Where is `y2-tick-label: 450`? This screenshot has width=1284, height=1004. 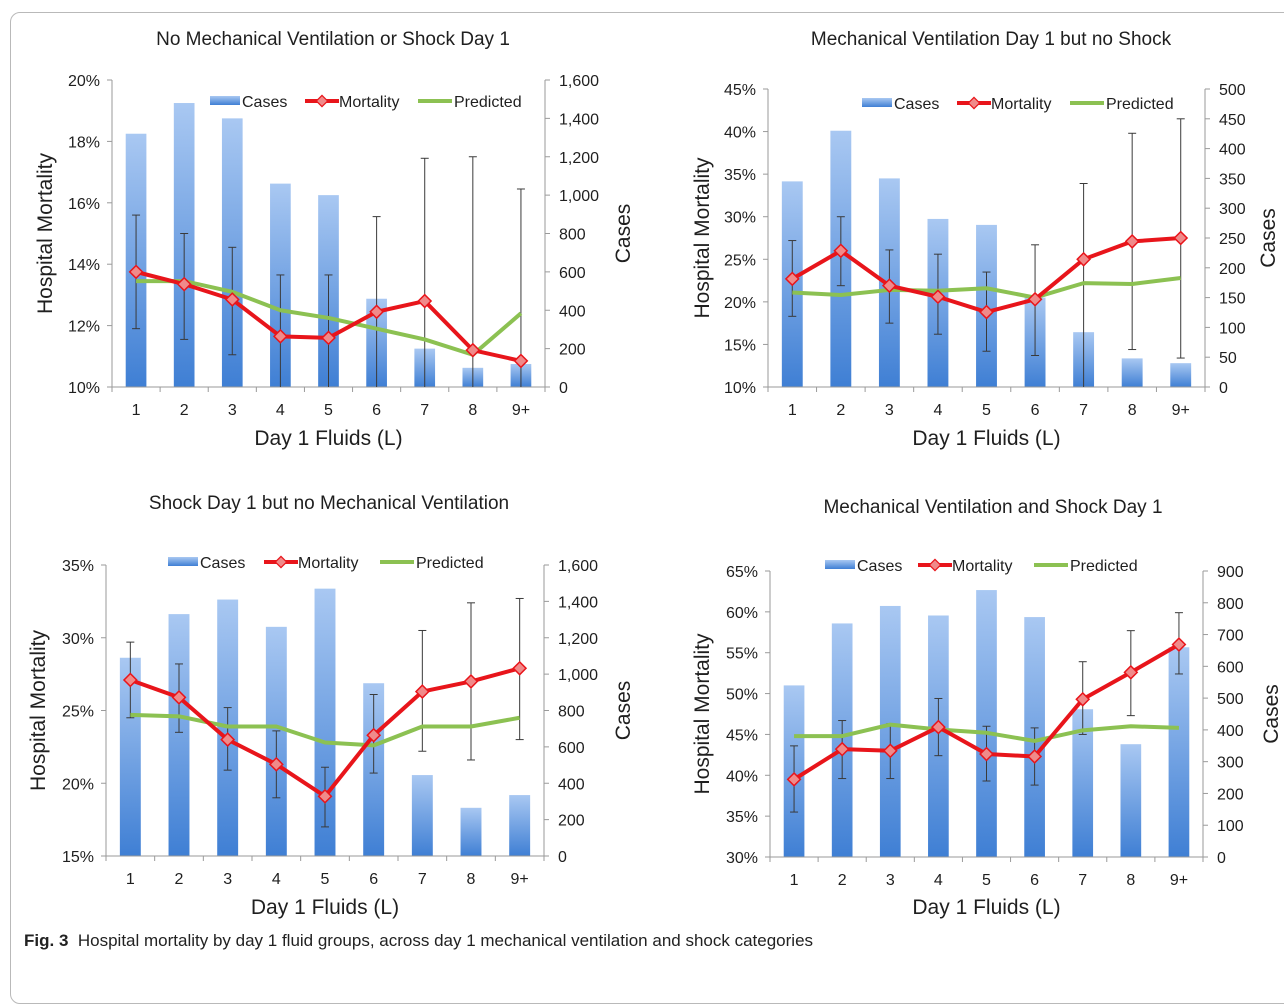
y2-tick-label: 450 is located at coordinates (1232, 120).